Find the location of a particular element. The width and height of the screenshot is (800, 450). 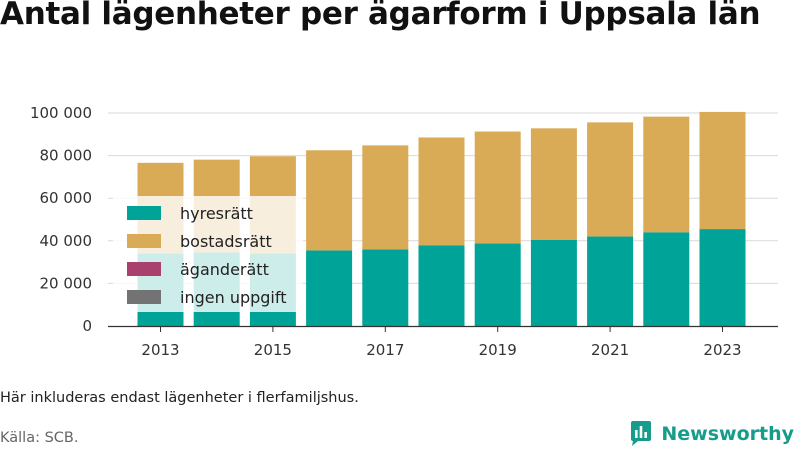

y-tick-label: 20 000 is located at coordinates (66, 283).